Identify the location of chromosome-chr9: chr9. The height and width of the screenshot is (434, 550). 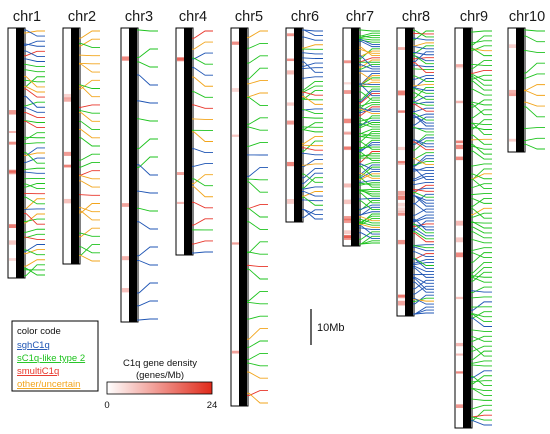
(473, 219).